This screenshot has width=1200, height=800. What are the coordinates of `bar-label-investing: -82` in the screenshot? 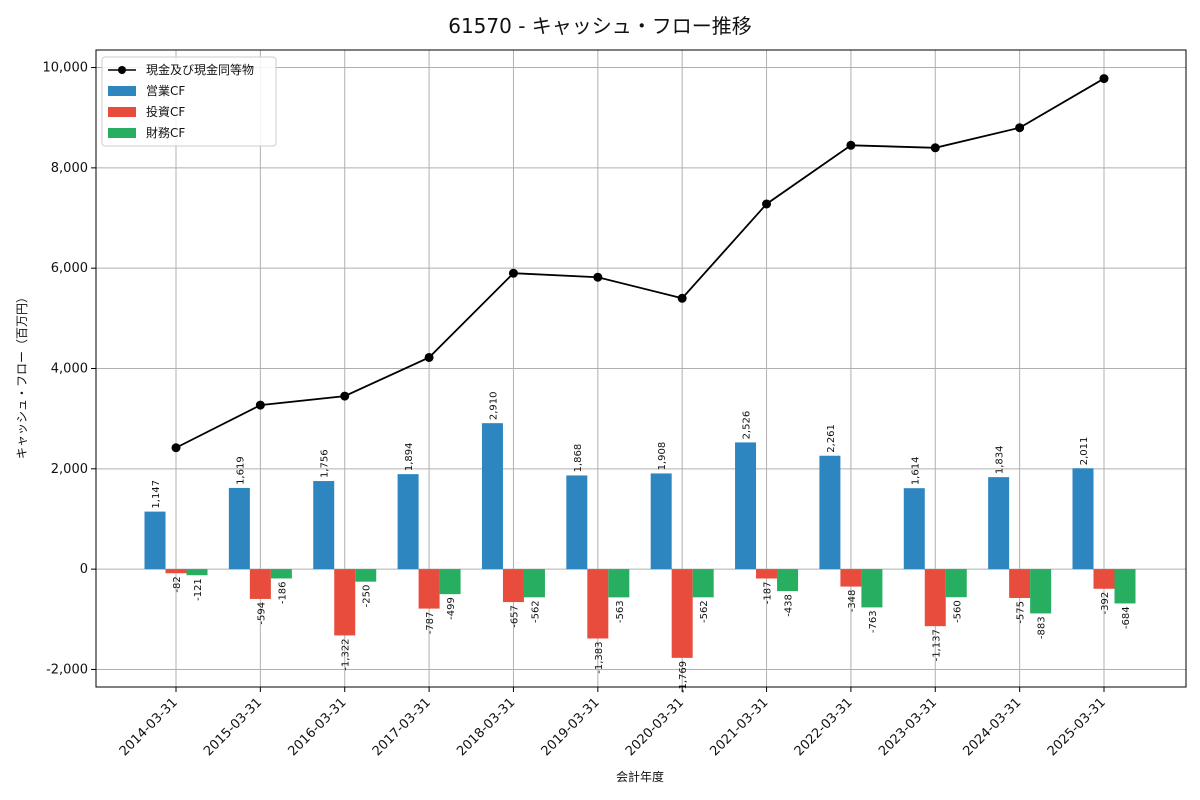 It's located at (177, 584).